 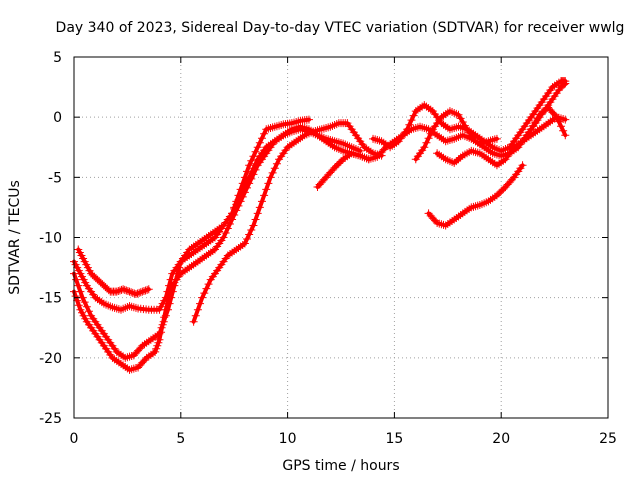 I want to click on x-tick-label: 20, so click(x=501, y=439).